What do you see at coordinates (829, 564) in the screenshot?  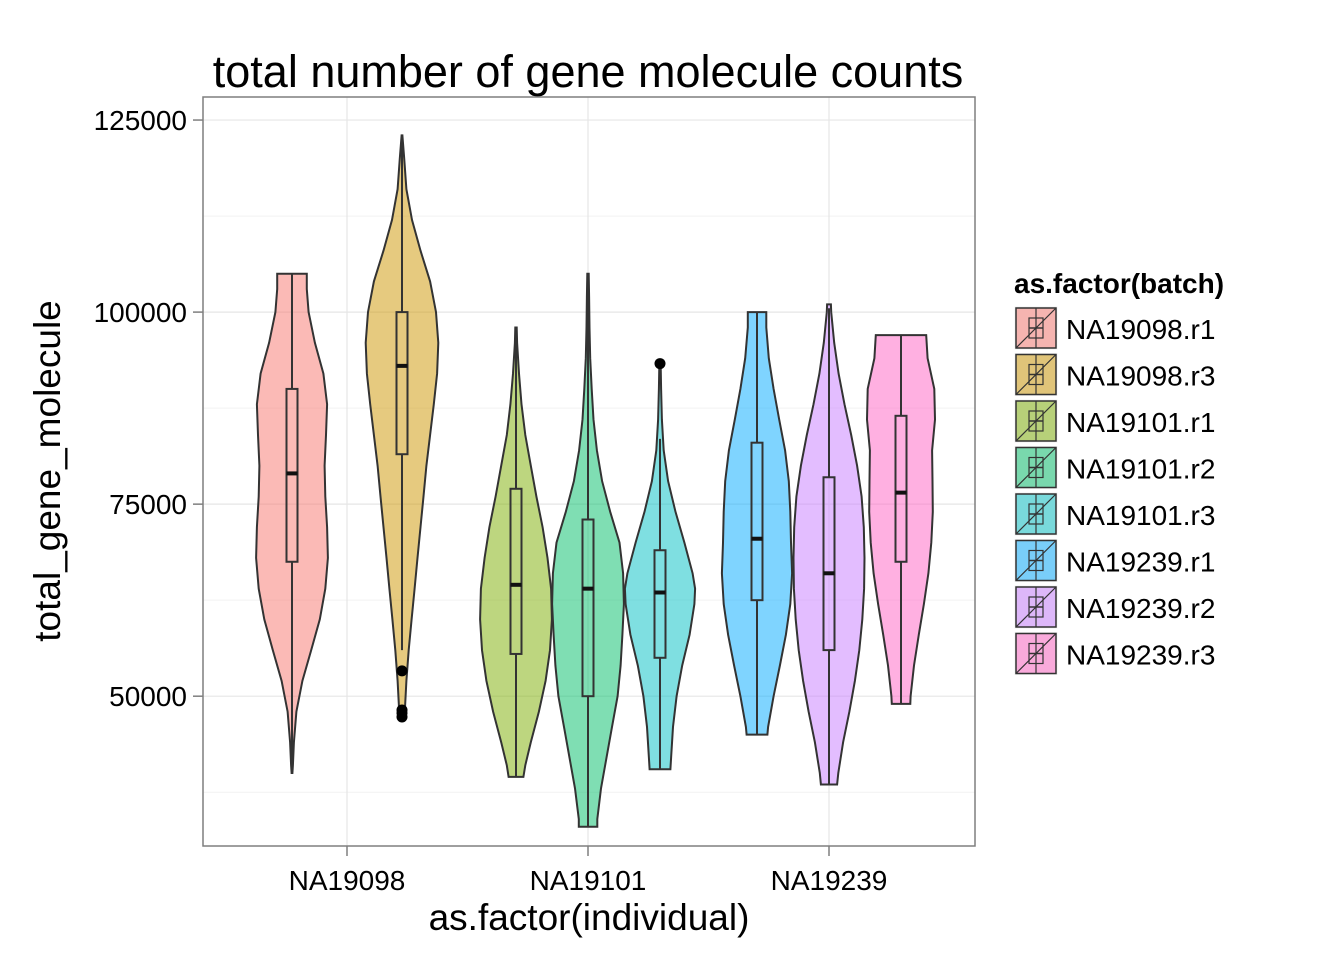 I see `box-NA19239.r2` at bounding box center [829, 564].